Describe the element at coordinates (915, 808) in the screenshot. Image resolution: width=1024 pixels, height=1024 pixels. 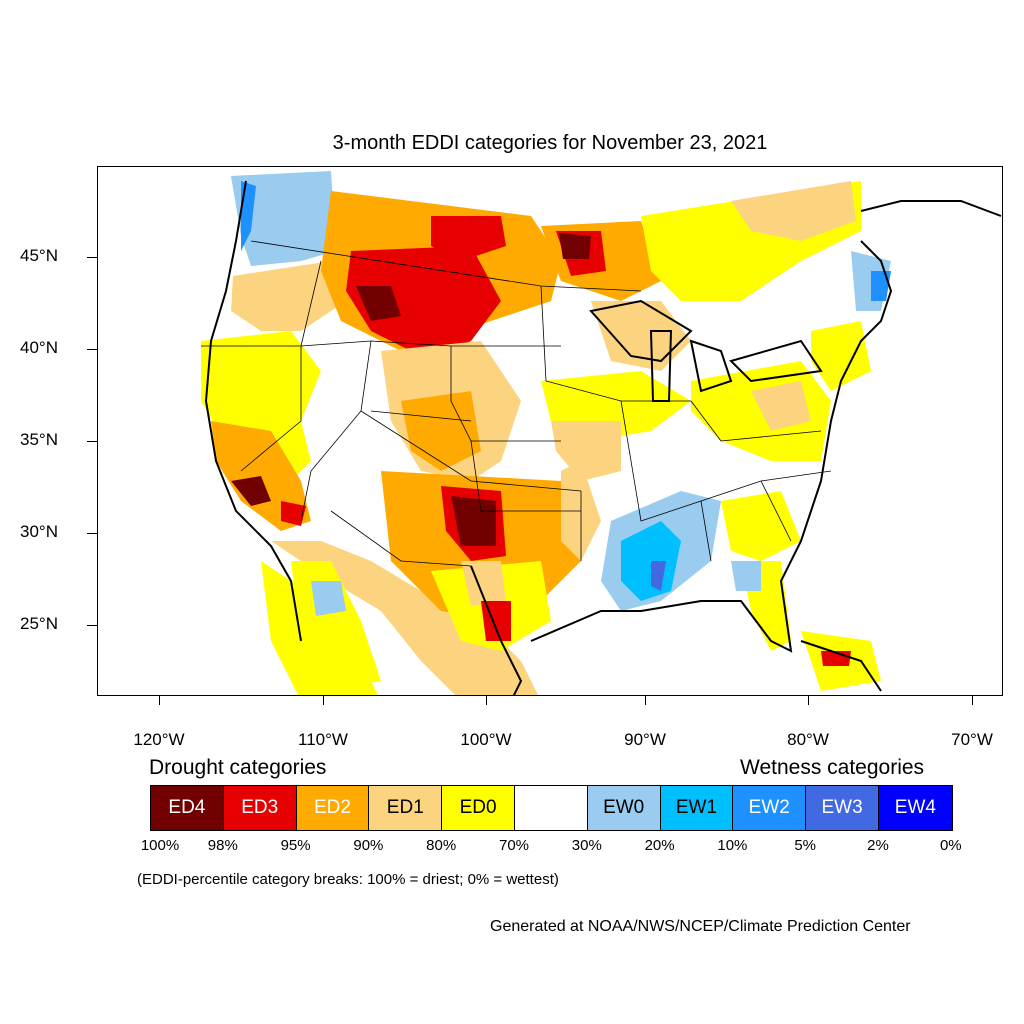
I see `legend-box-ew4: EW4` at that location.